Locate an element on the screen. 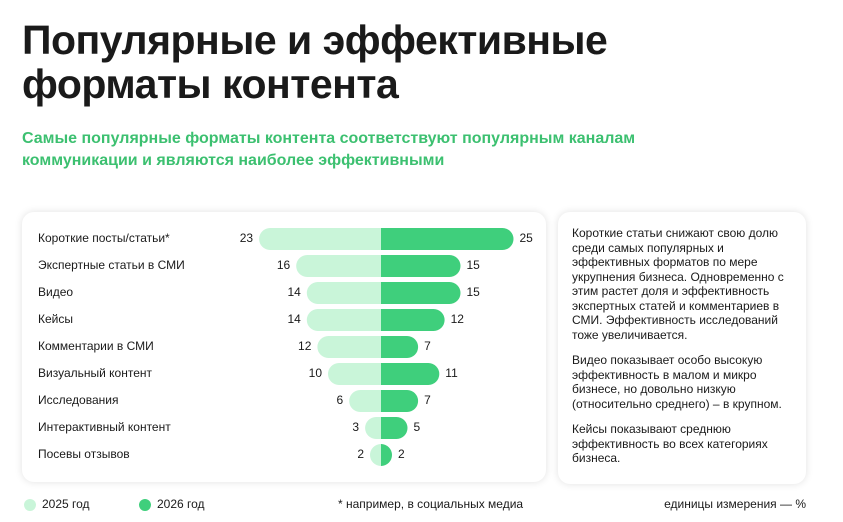  value-label: 6 is located at coordinates (340, 400).